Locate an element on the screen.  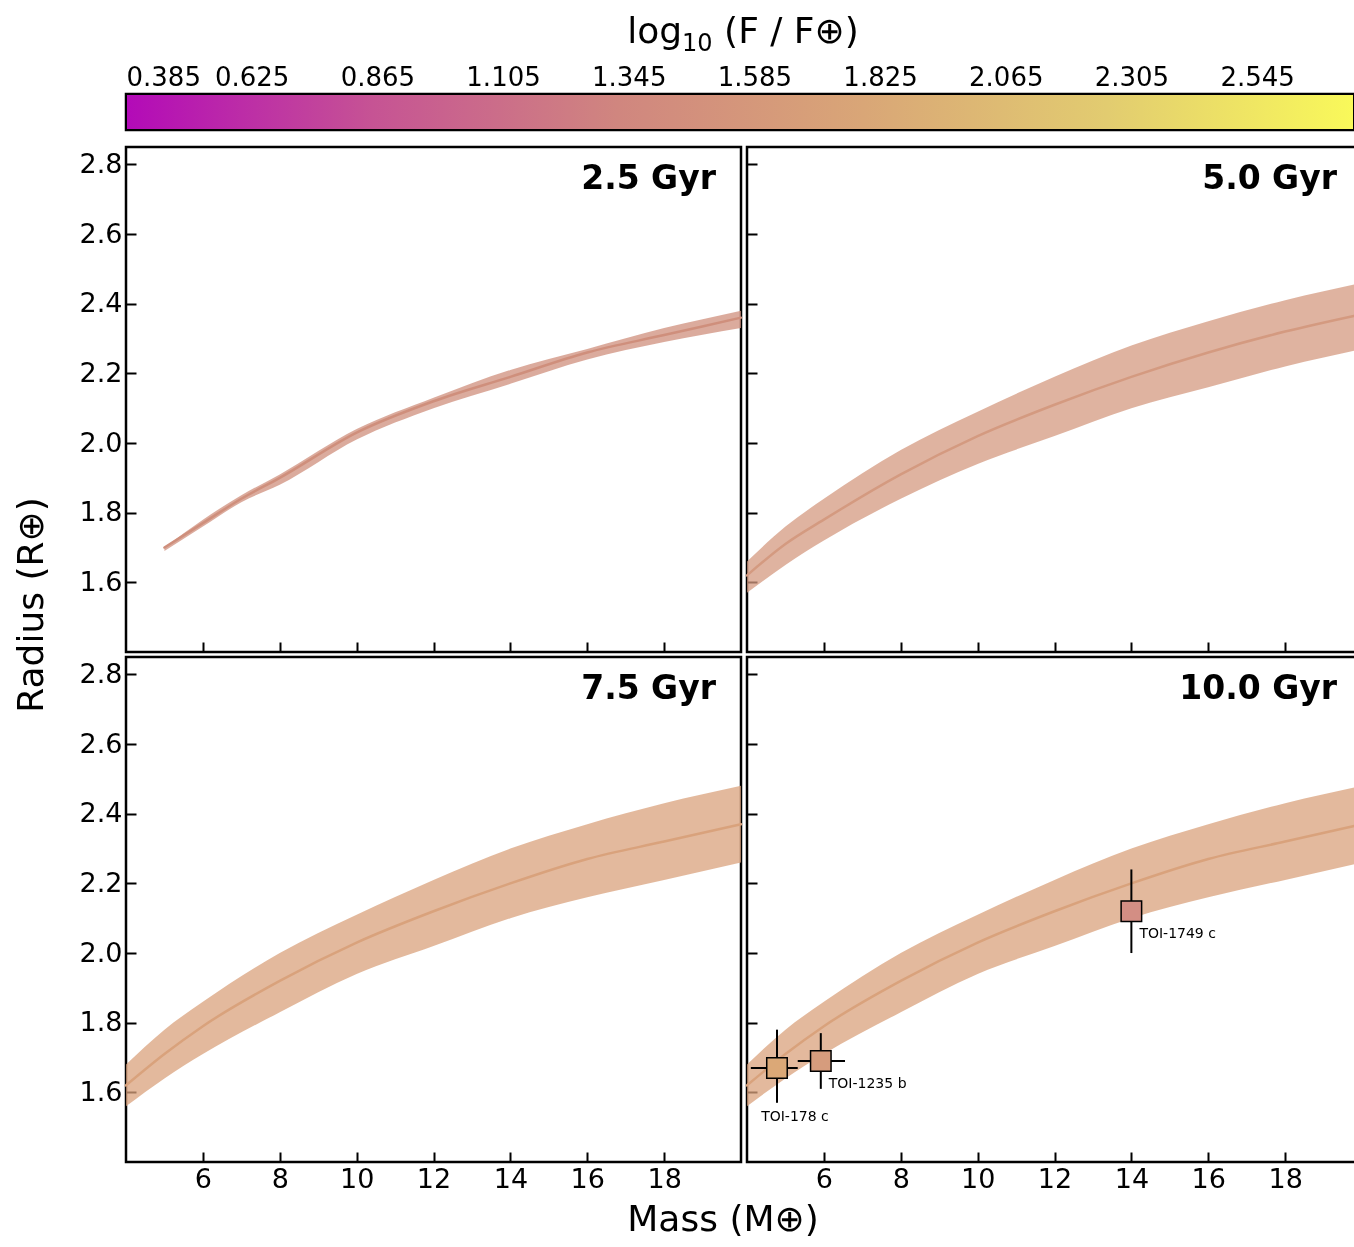
color-bar-label: 2.545 is located at coordinates (1257, 76).